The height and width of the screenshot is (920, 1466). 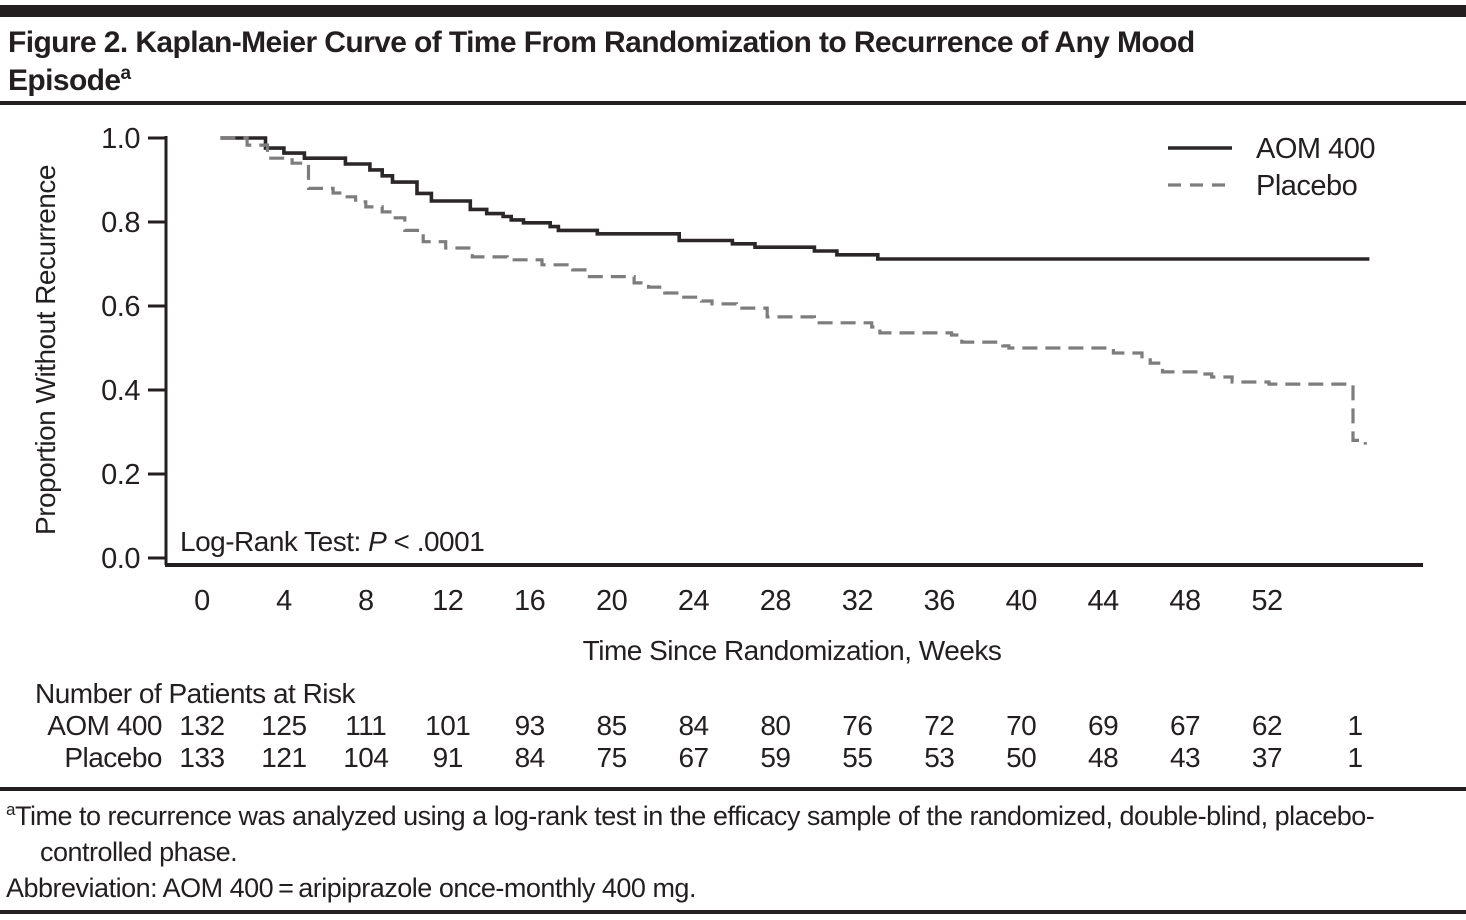 What do you see at coordinates (120, 475) in the screenshot?
I see `y-tick-label: 0.2` at bounding box center [120, 475].